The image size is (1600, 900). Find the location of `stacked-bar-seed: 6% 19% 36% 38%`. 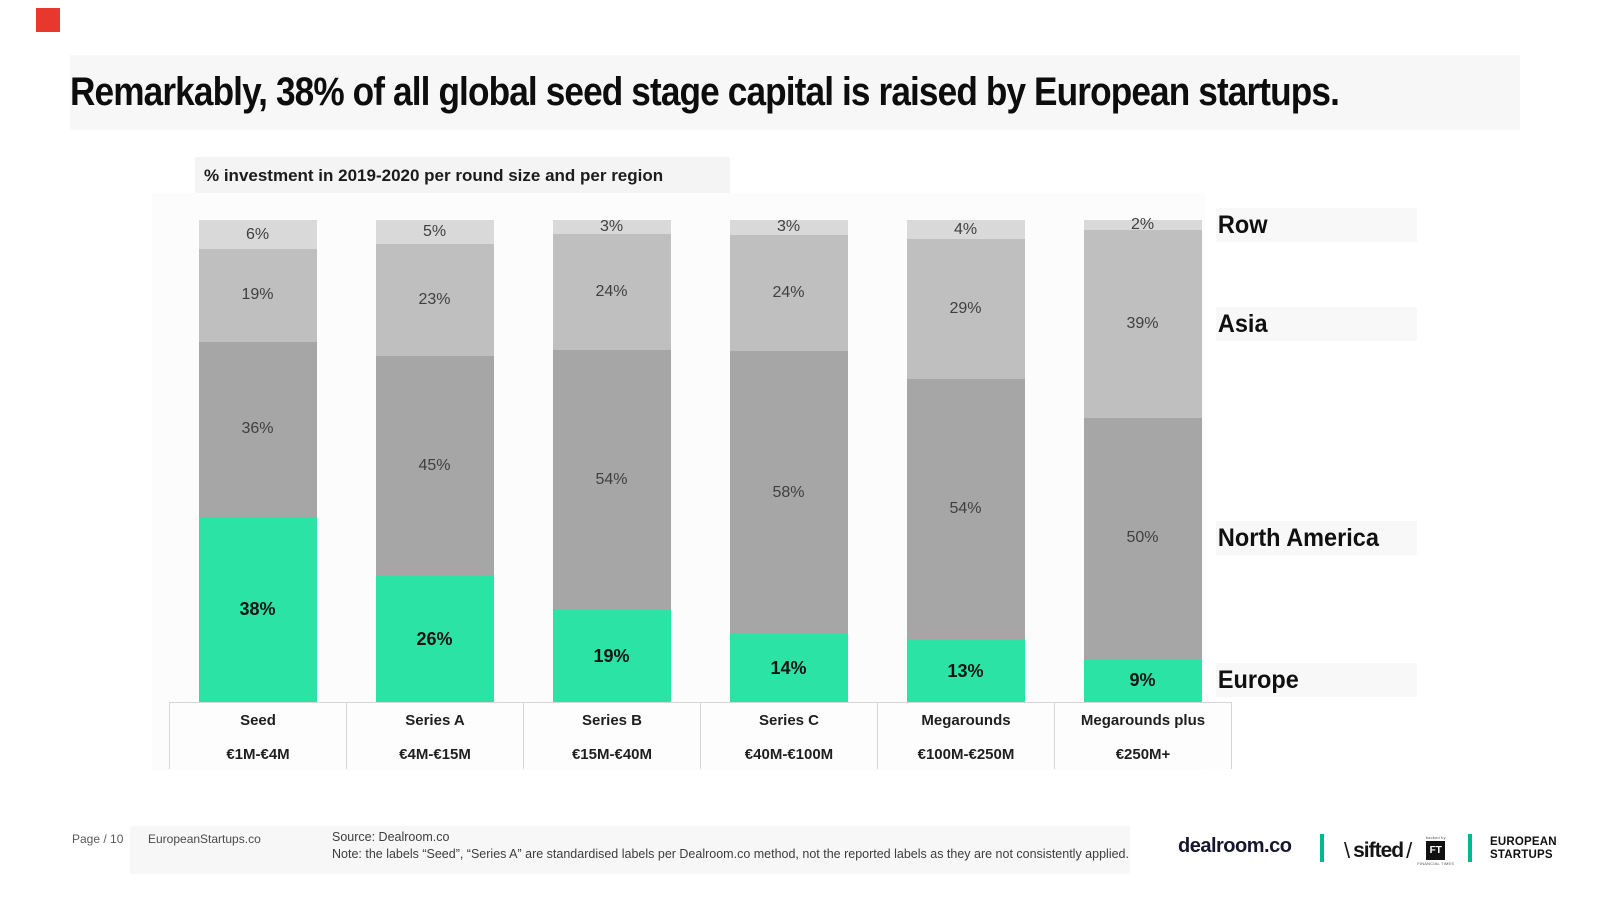

stacked-bar-seed: 6% 19% 36% 38% is located at coordinates (257, 461).